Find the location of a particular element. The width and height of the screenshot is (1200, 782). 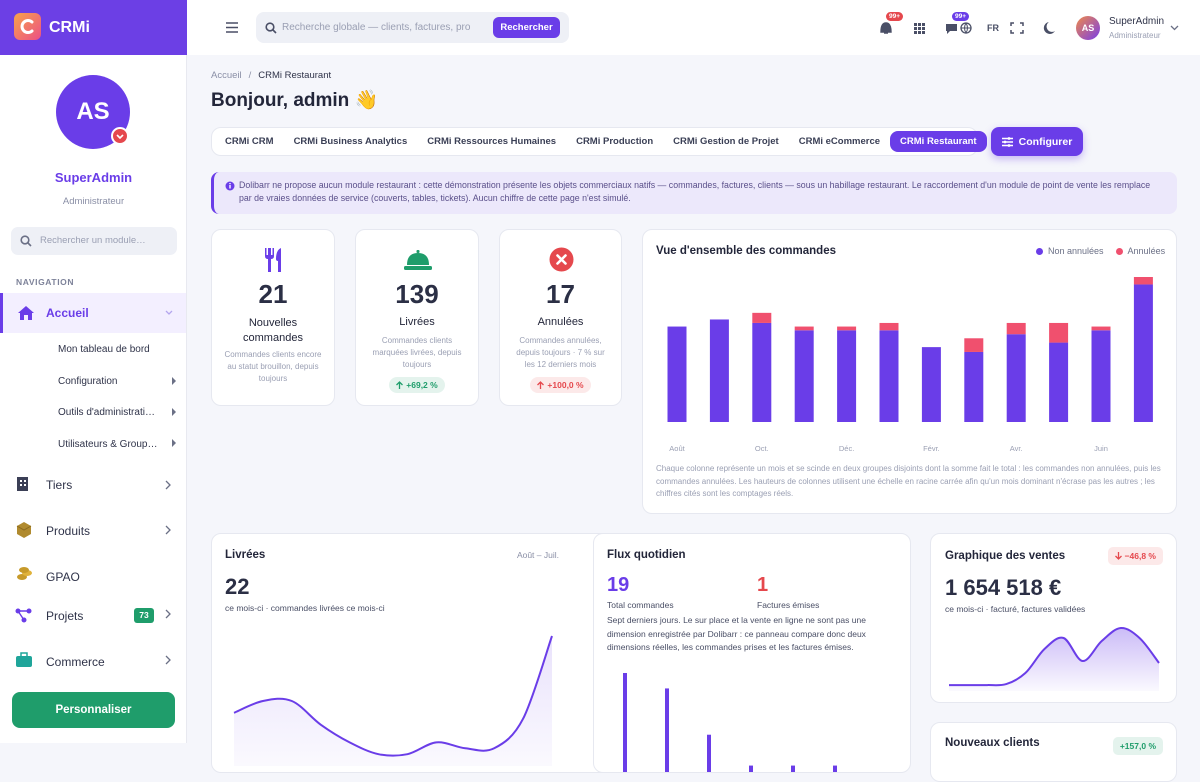

chart-title: Vue d'ensemble des commandes is located at coordinates (746, 251).